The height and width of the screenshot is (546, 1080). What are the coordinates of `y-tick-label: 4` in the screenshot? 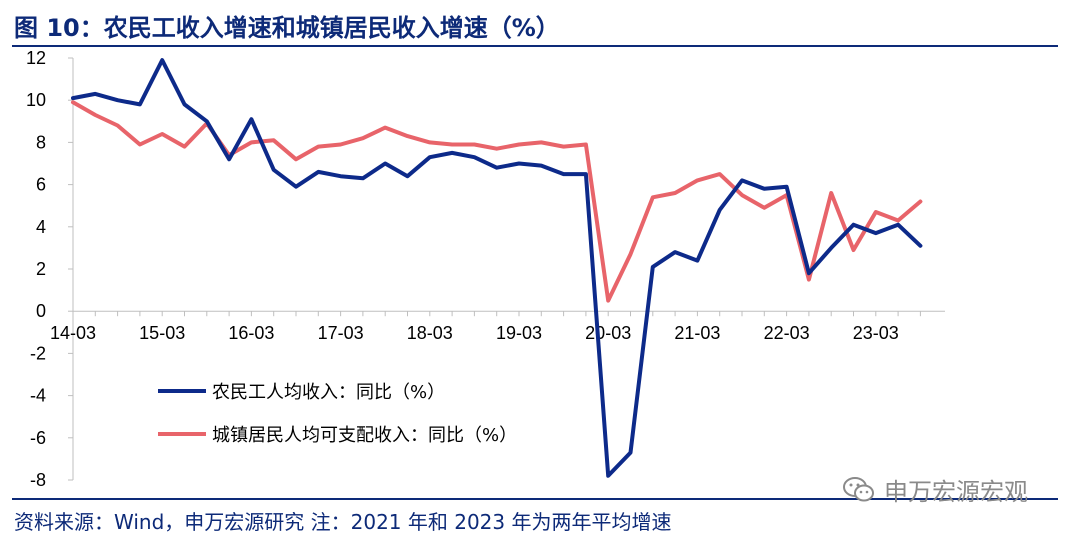 It's located at (41, 227).